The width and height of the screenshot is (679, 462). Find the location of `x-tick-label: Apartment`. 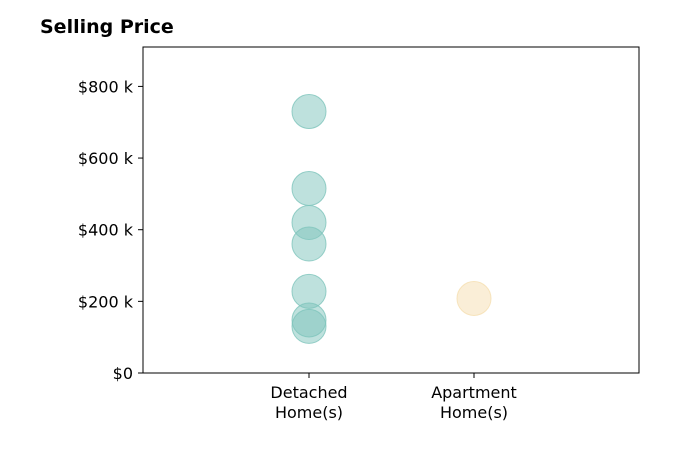

x-tick-label: Apartment is located at coordinates (474, 392).